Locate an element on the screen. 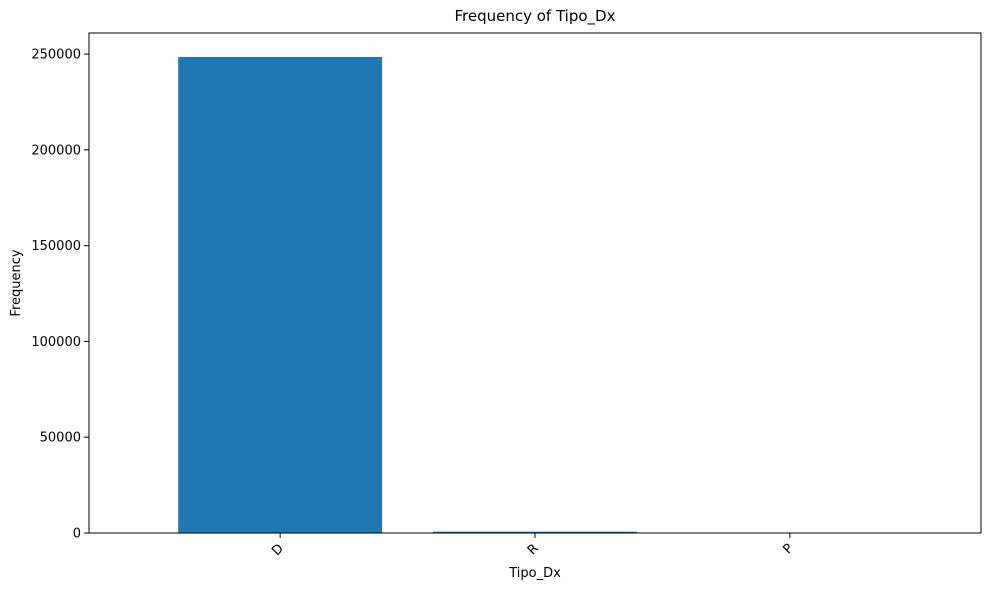 Image resolution: width=989 pixels, height=590 pixels. y-tick-label: 50000 is located at coordinates (60, 438).